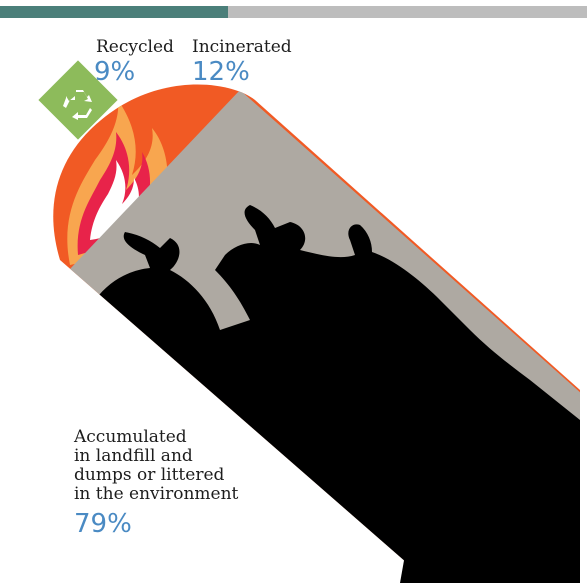 The image size is (587, 583). I want to click on recycle-icon, so click(77, 105).